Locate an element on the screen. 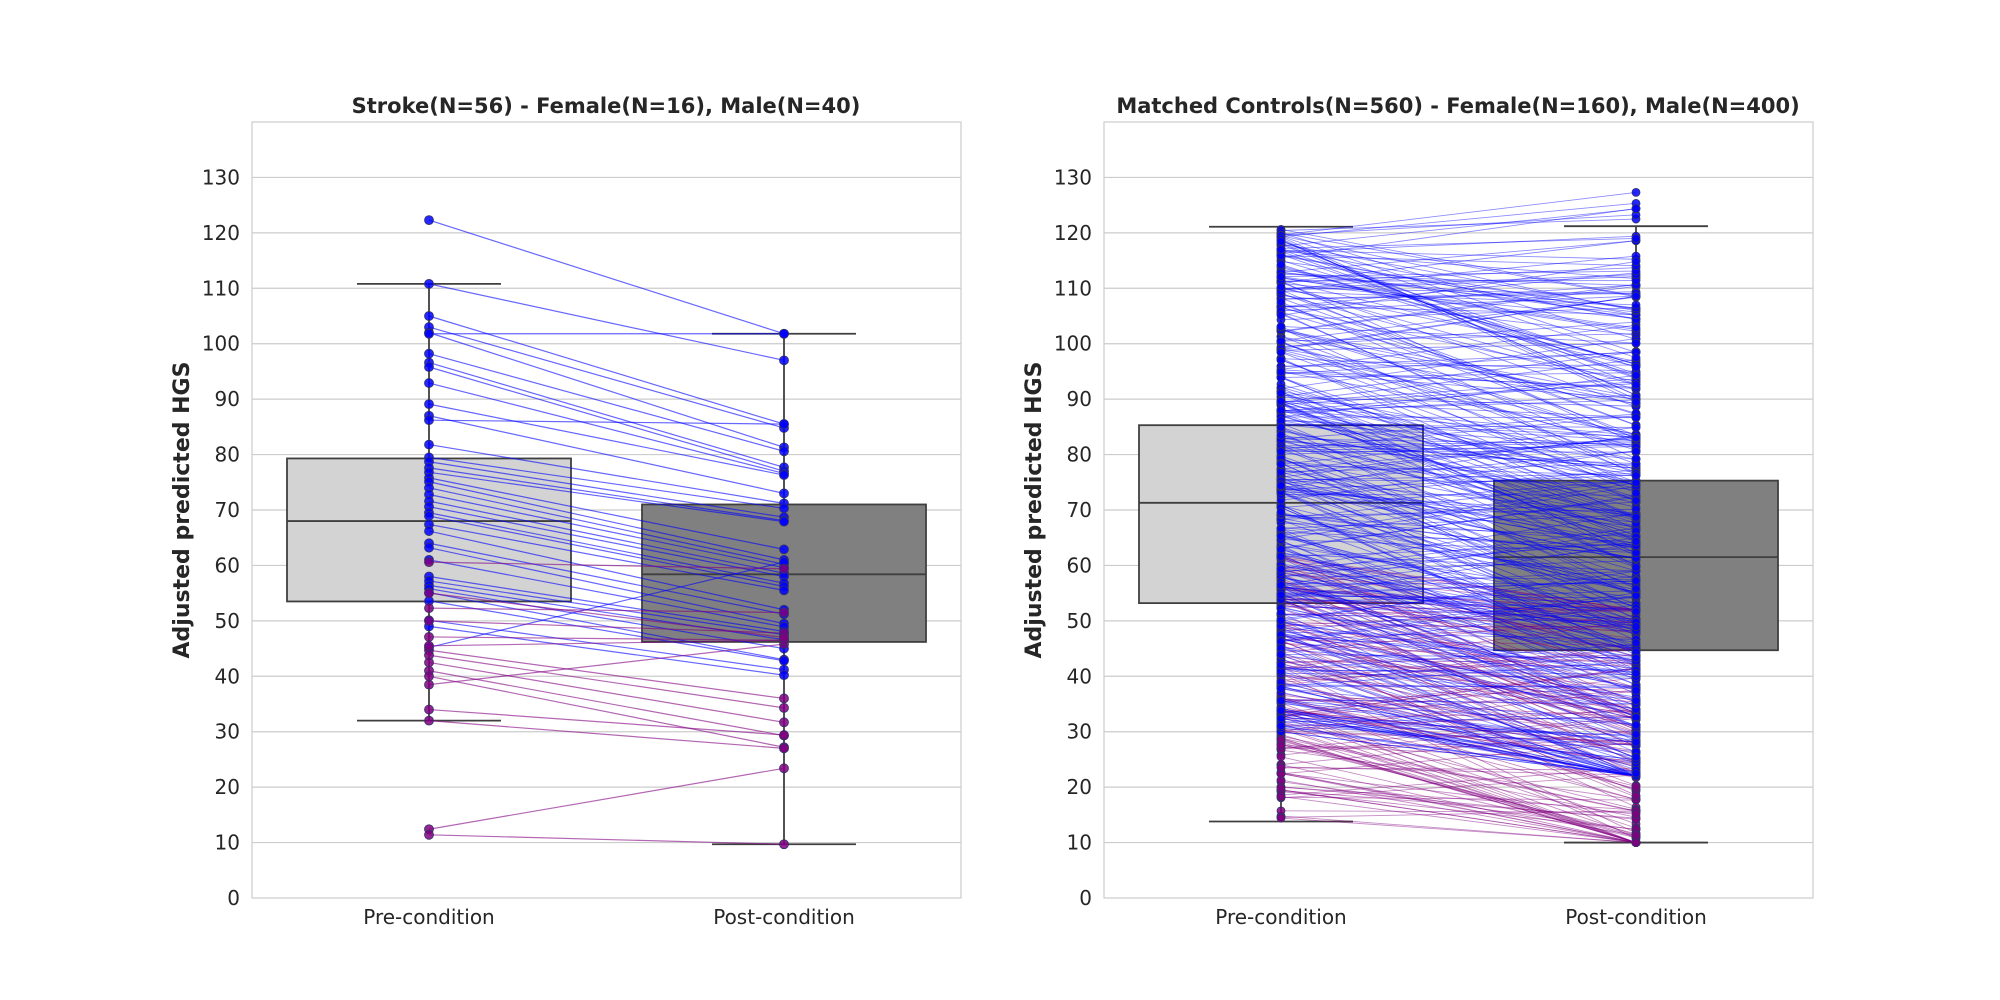 The height and width of the screenshot is (1000, 2000). y-tick-label: 60 is located at coordinates (1079, 565).